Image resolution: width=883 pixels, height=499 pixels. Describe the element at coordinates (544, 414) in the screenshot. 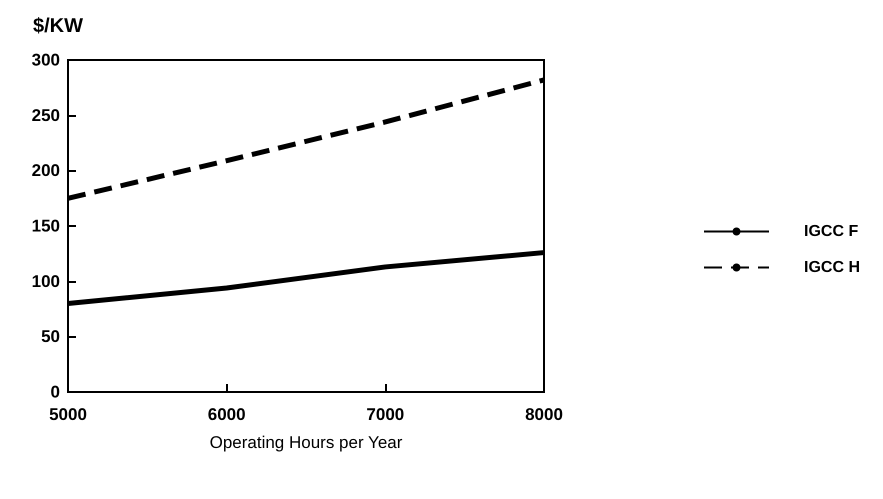

I see `x-tick-label: 8000` at that location.